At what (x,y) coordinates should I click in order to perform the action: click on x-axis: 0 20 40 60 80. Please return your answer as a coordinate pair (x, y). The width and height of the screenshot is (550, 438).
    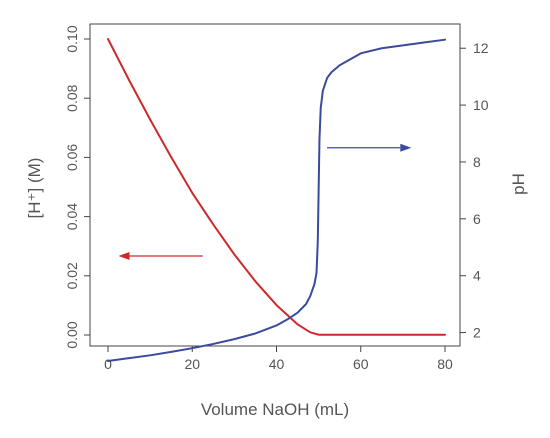
    Looking at the image, I should click on (278, 359).